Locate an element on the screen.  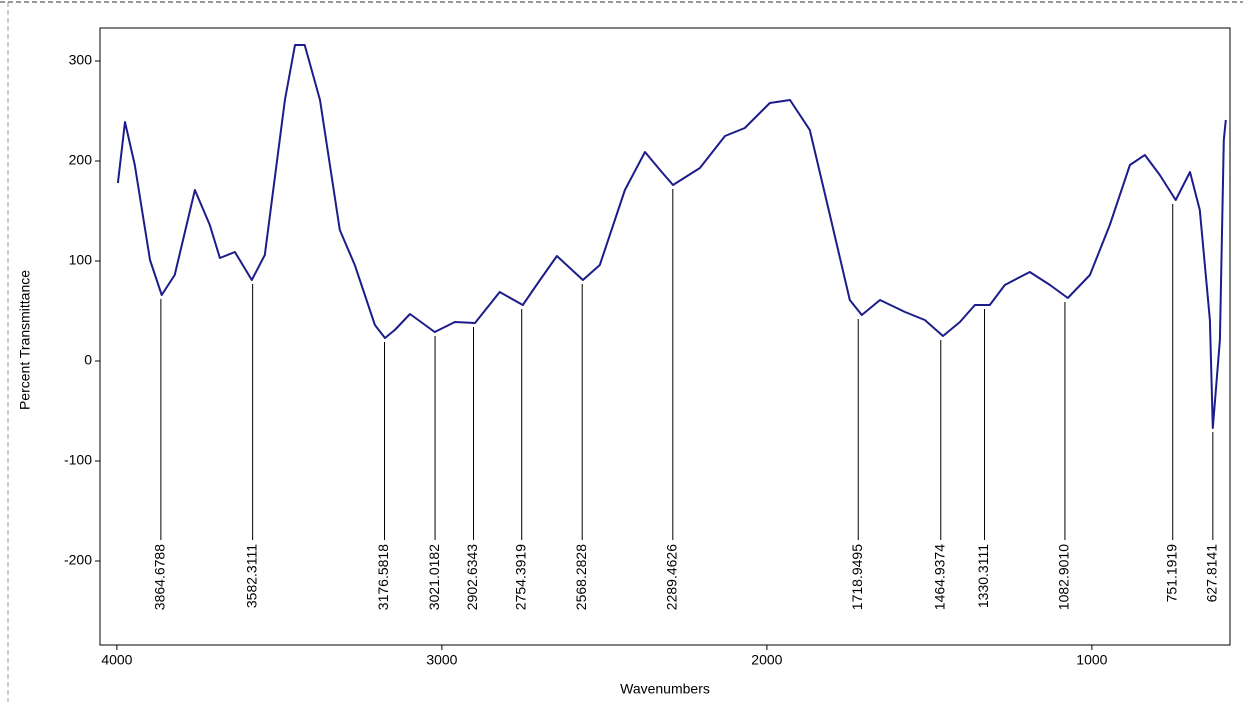
peak-label: 3176.5818 is located at coordinates (383, 577).